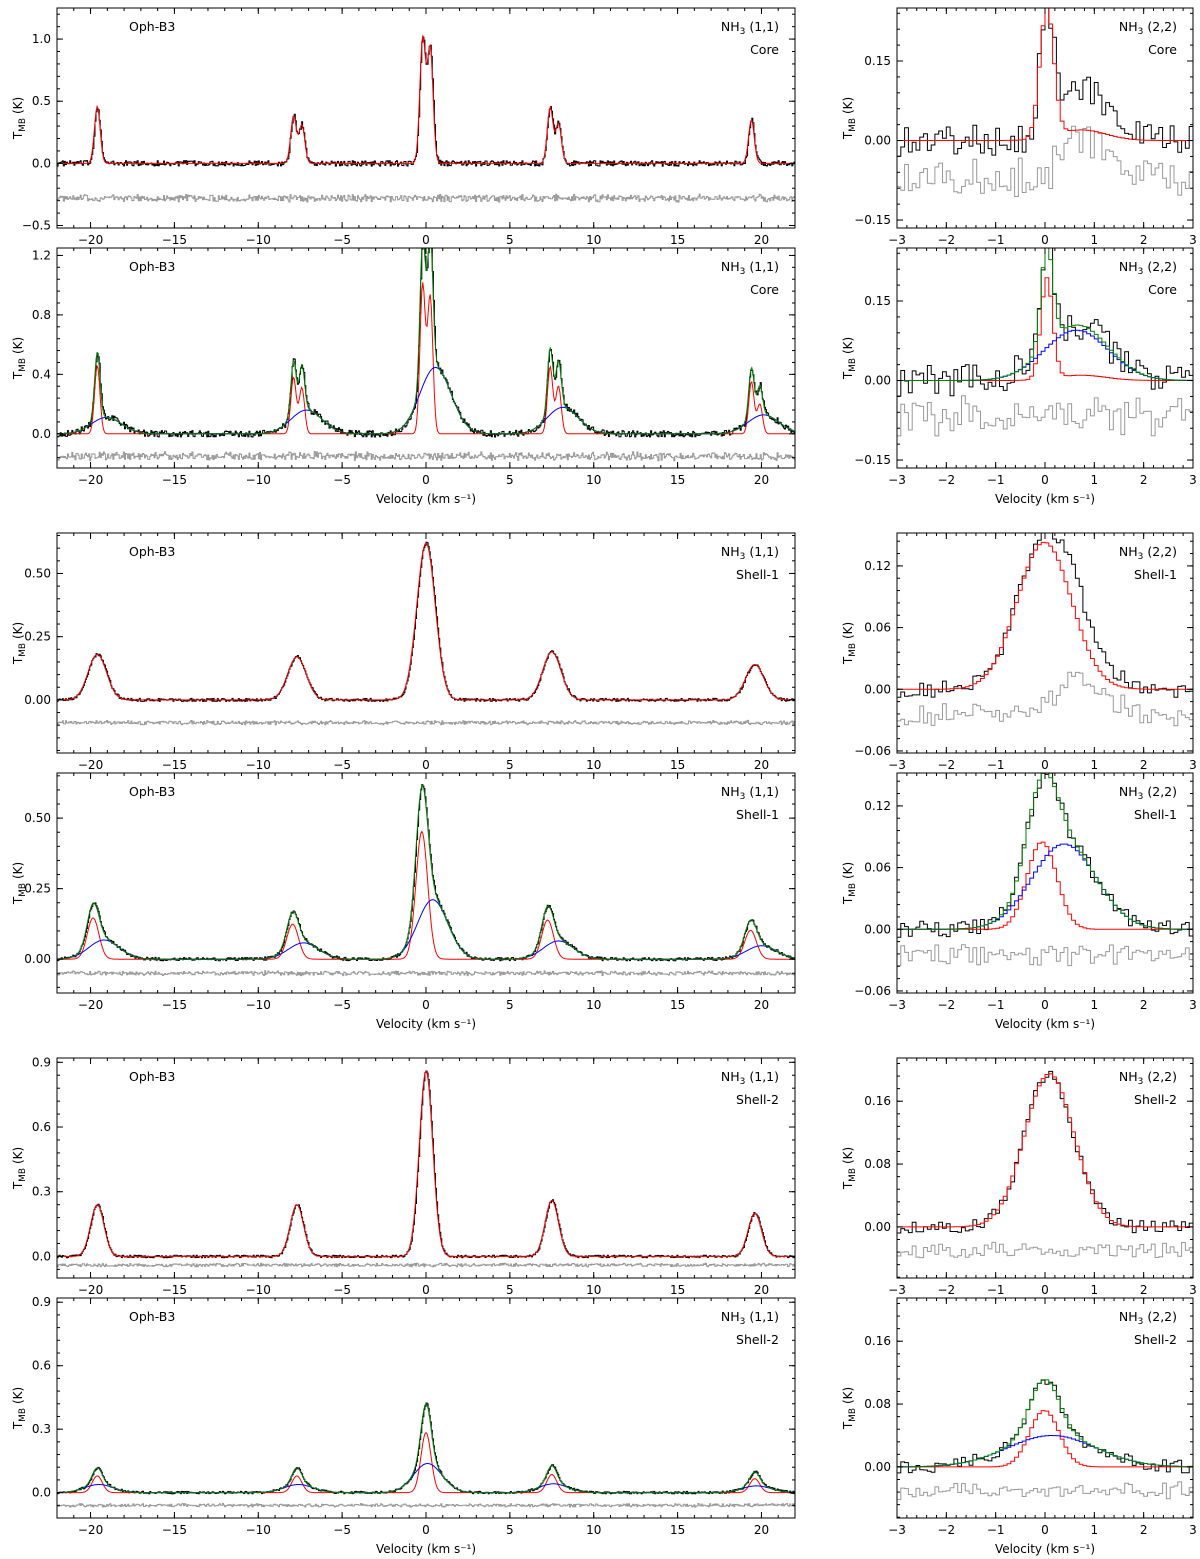 The image size is (1200, 1559). I want to click on y-tick-label: −0.15, so click(872, 220).